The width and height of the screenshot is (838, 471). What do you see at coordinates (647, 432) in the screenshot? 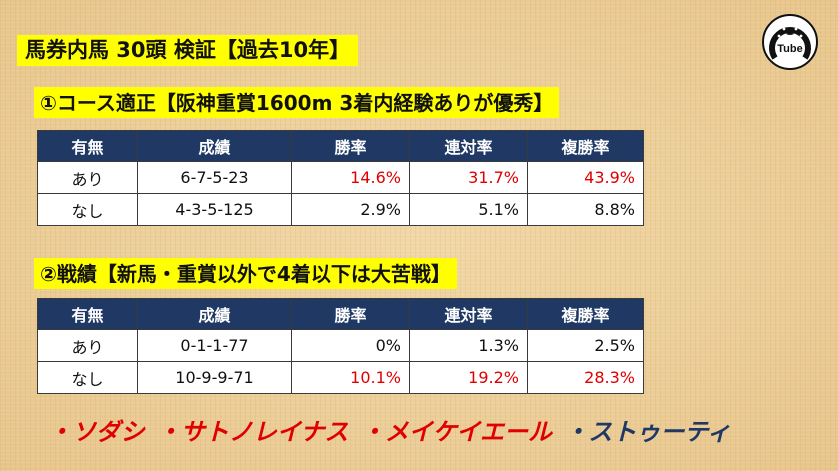
I see `horse-name: ・ストゥーティ` at bounding box center [647, 432].